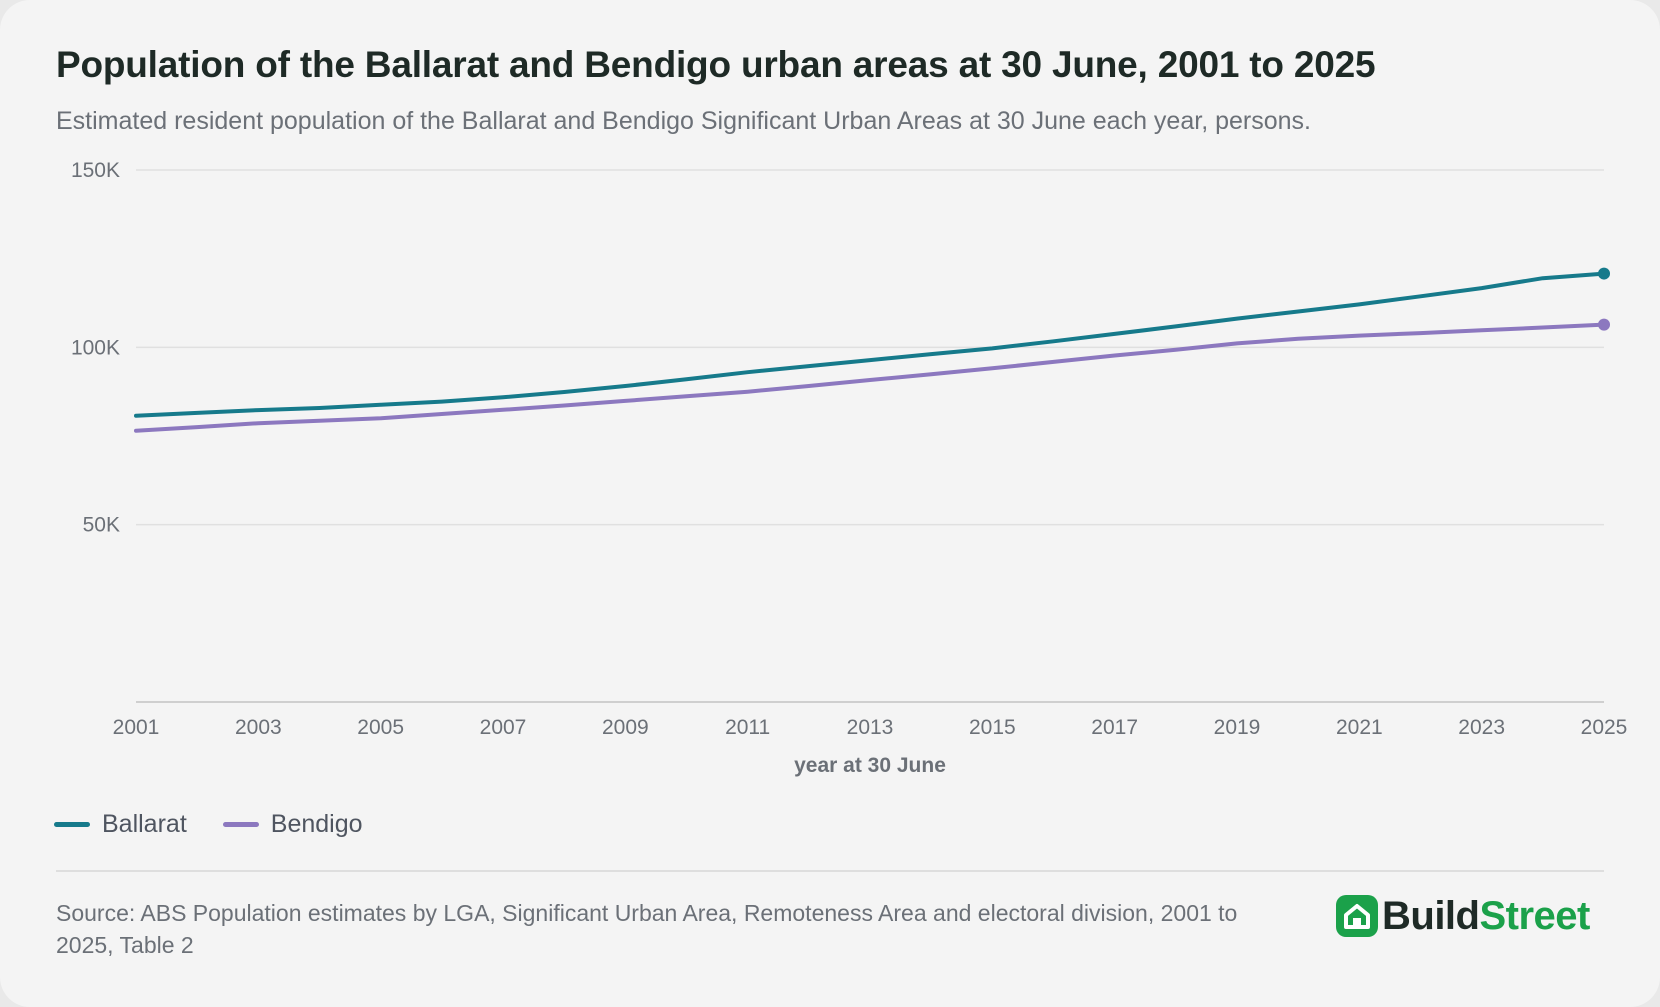 This screenshot has height=1007, width=1660. What do you see at coordinates (95, 170) in the screenshot?
I see `y-tick-label-150K: 150K` at bounding box center [95, 170].